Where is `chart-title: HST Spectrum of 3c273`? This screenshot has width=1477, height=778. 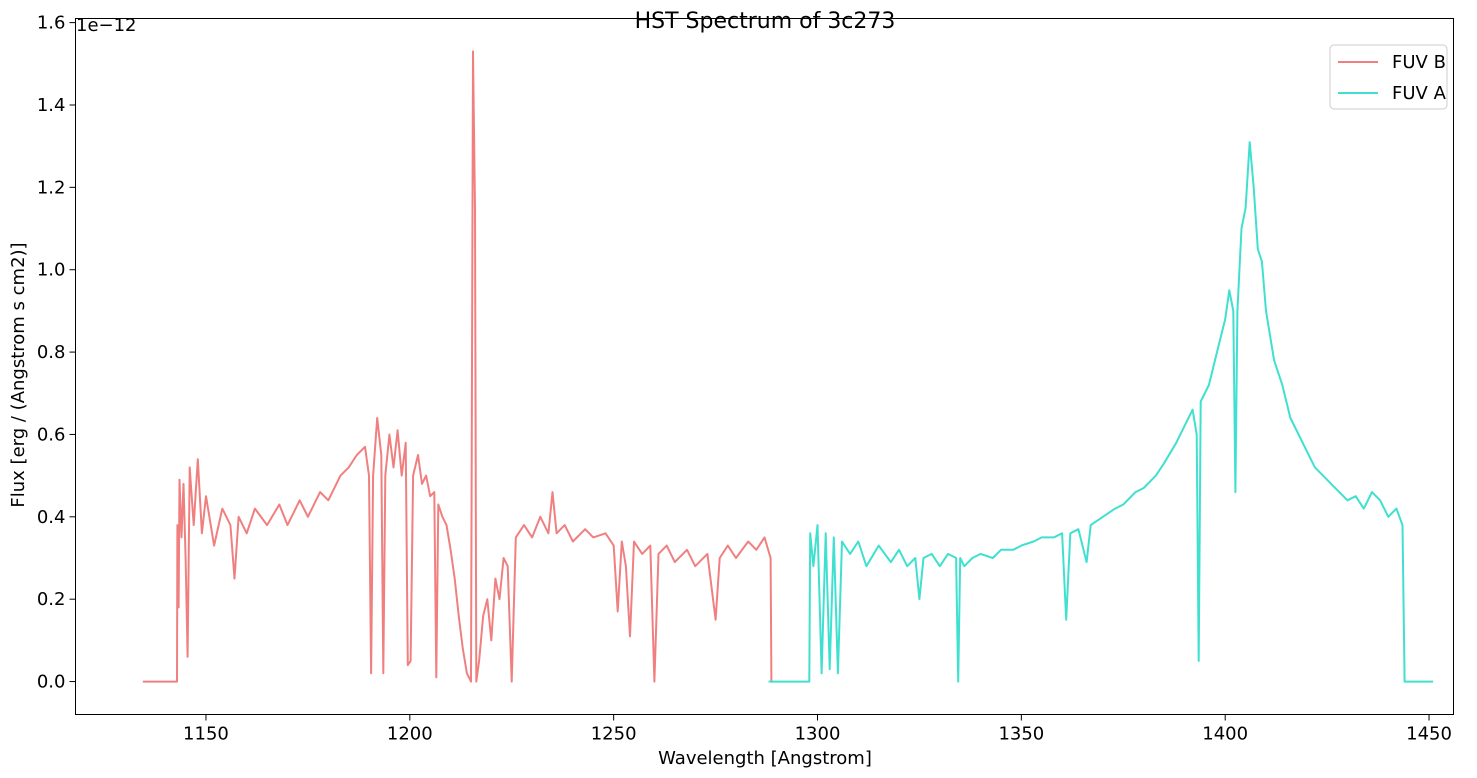 chart-title: HST Spectrum of 3c273 is located at coordinates (765, 21).